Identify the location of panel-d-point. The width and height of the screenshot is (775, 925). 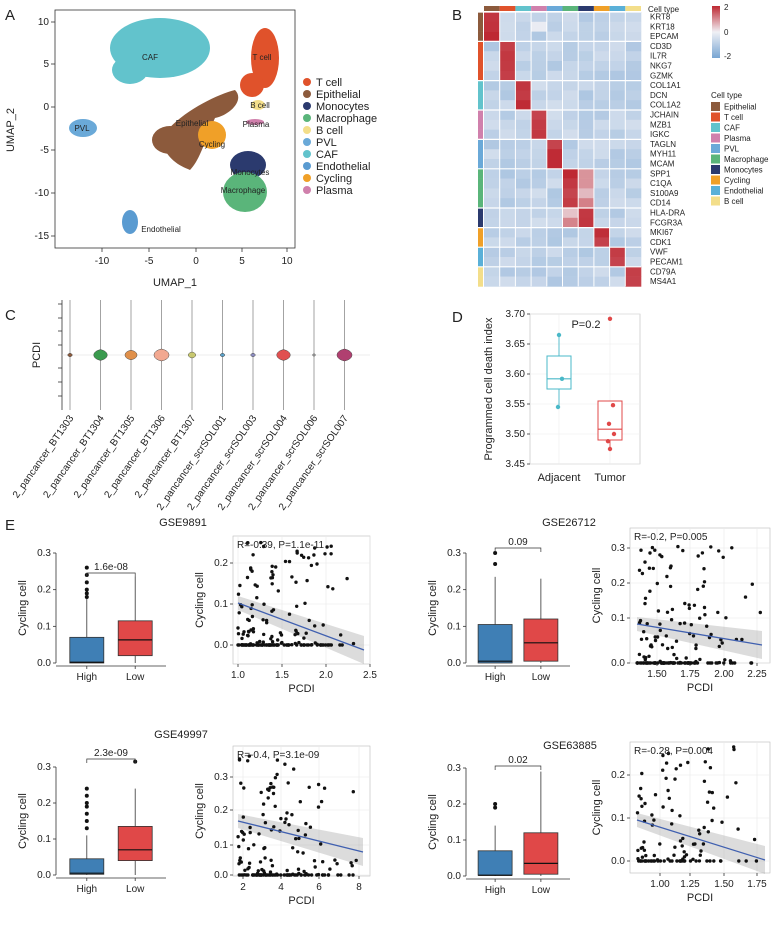
(558, 407).